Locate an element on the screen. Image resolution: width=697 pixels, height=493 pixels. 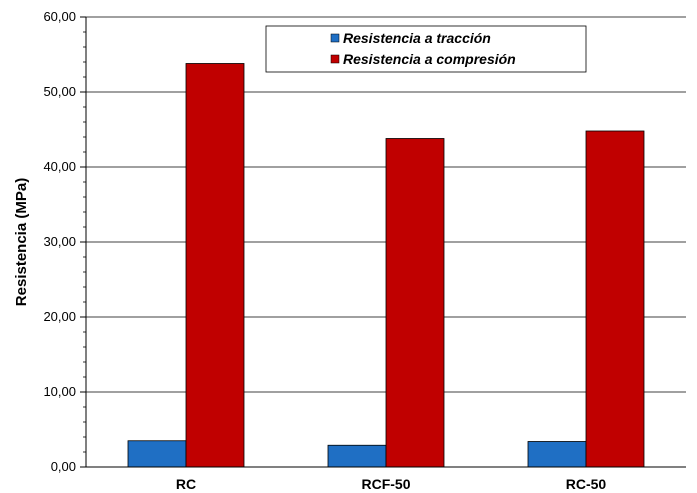
x-category-labels: RC RCF-50 RC-50 is located at coordinates (391, 484).